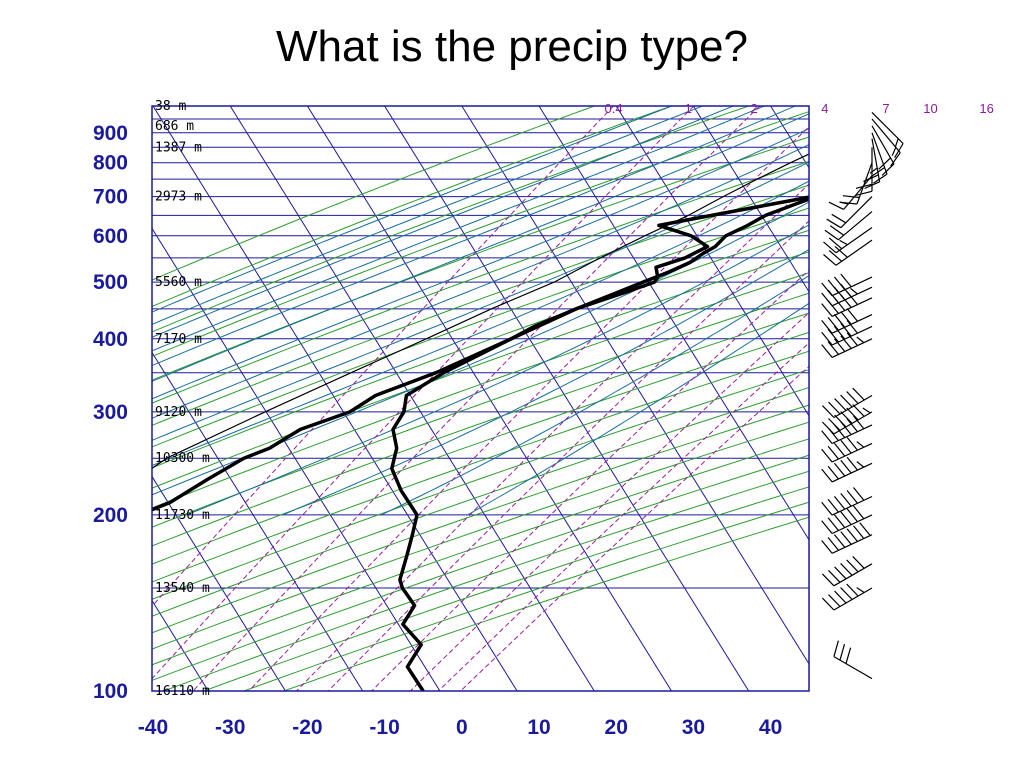  I want to click on temperature-tick-label: -30, so click(230, 727).